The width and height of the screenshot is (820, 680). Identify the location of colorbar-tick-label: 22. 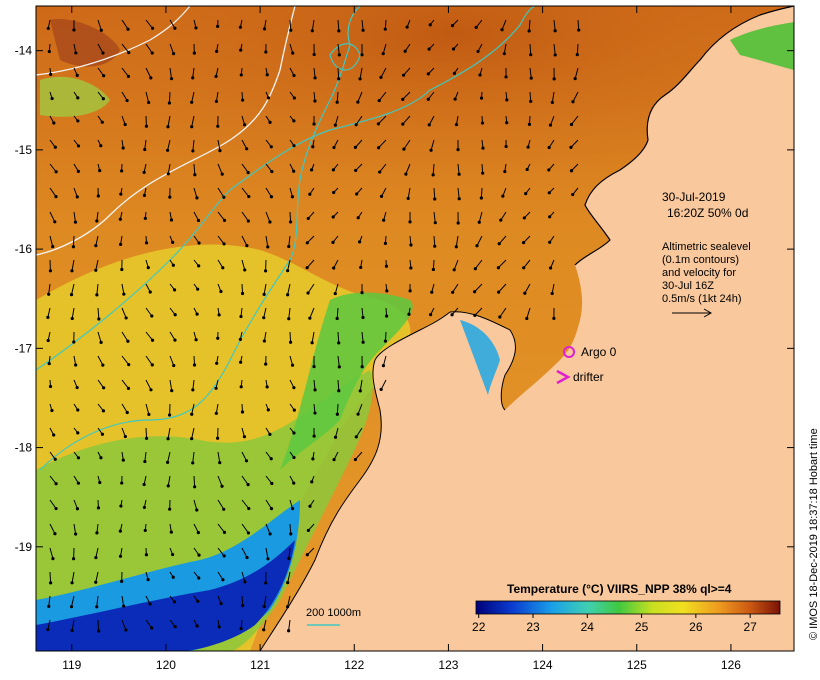
(479, 627).